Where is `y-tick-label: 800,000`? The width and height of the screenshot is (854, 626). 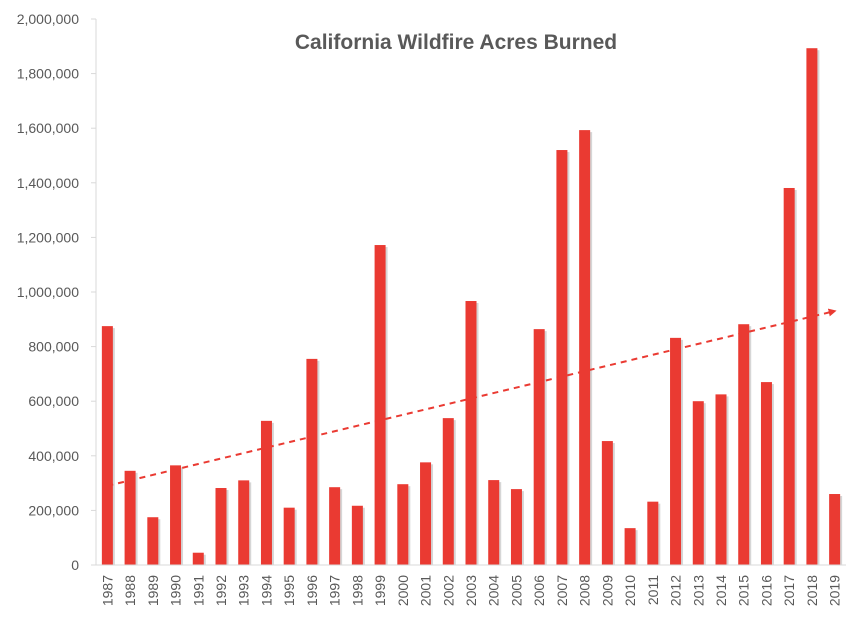 y-tick-label: 800,000 is located at coordinates (53, 347).